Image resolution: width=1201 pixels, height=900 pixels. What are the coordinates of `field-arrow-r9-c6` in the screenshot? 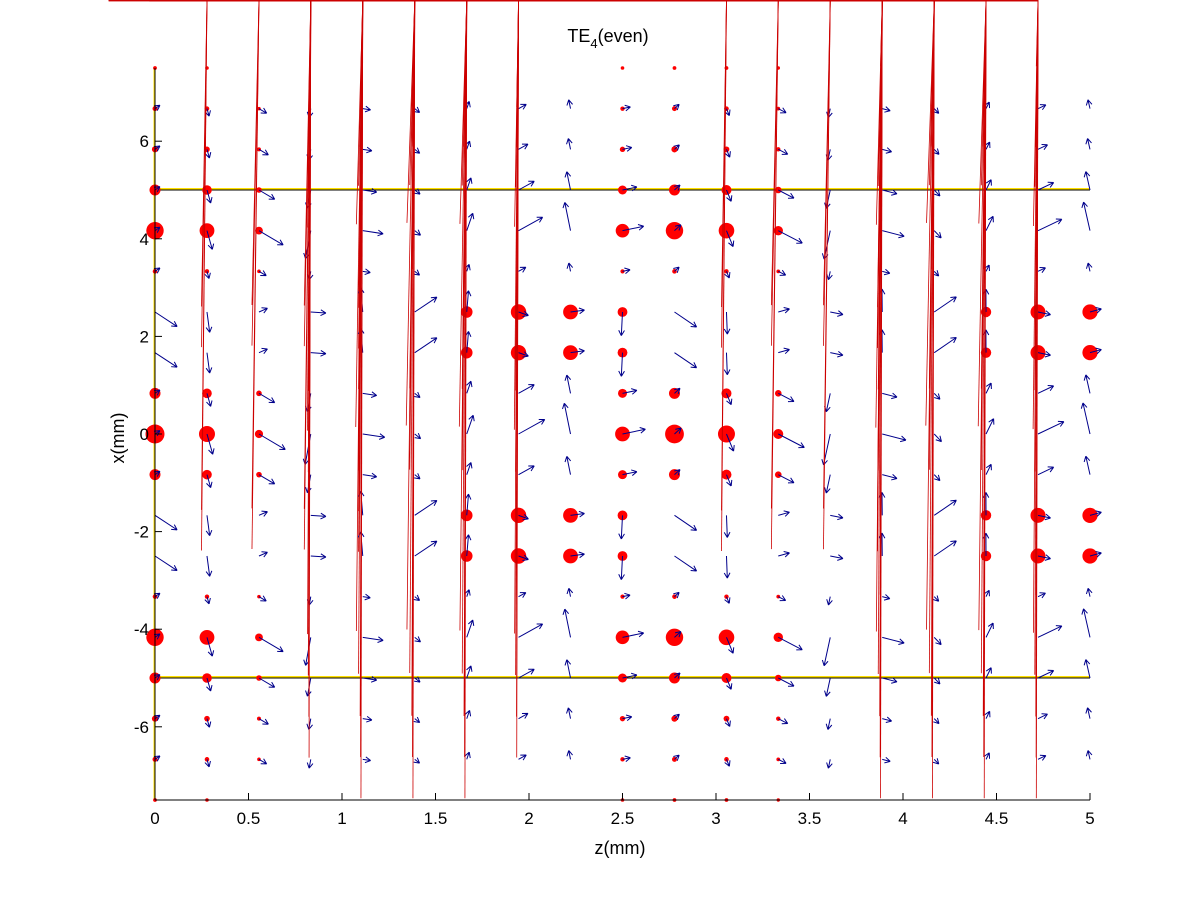 It's located at (470, 424).